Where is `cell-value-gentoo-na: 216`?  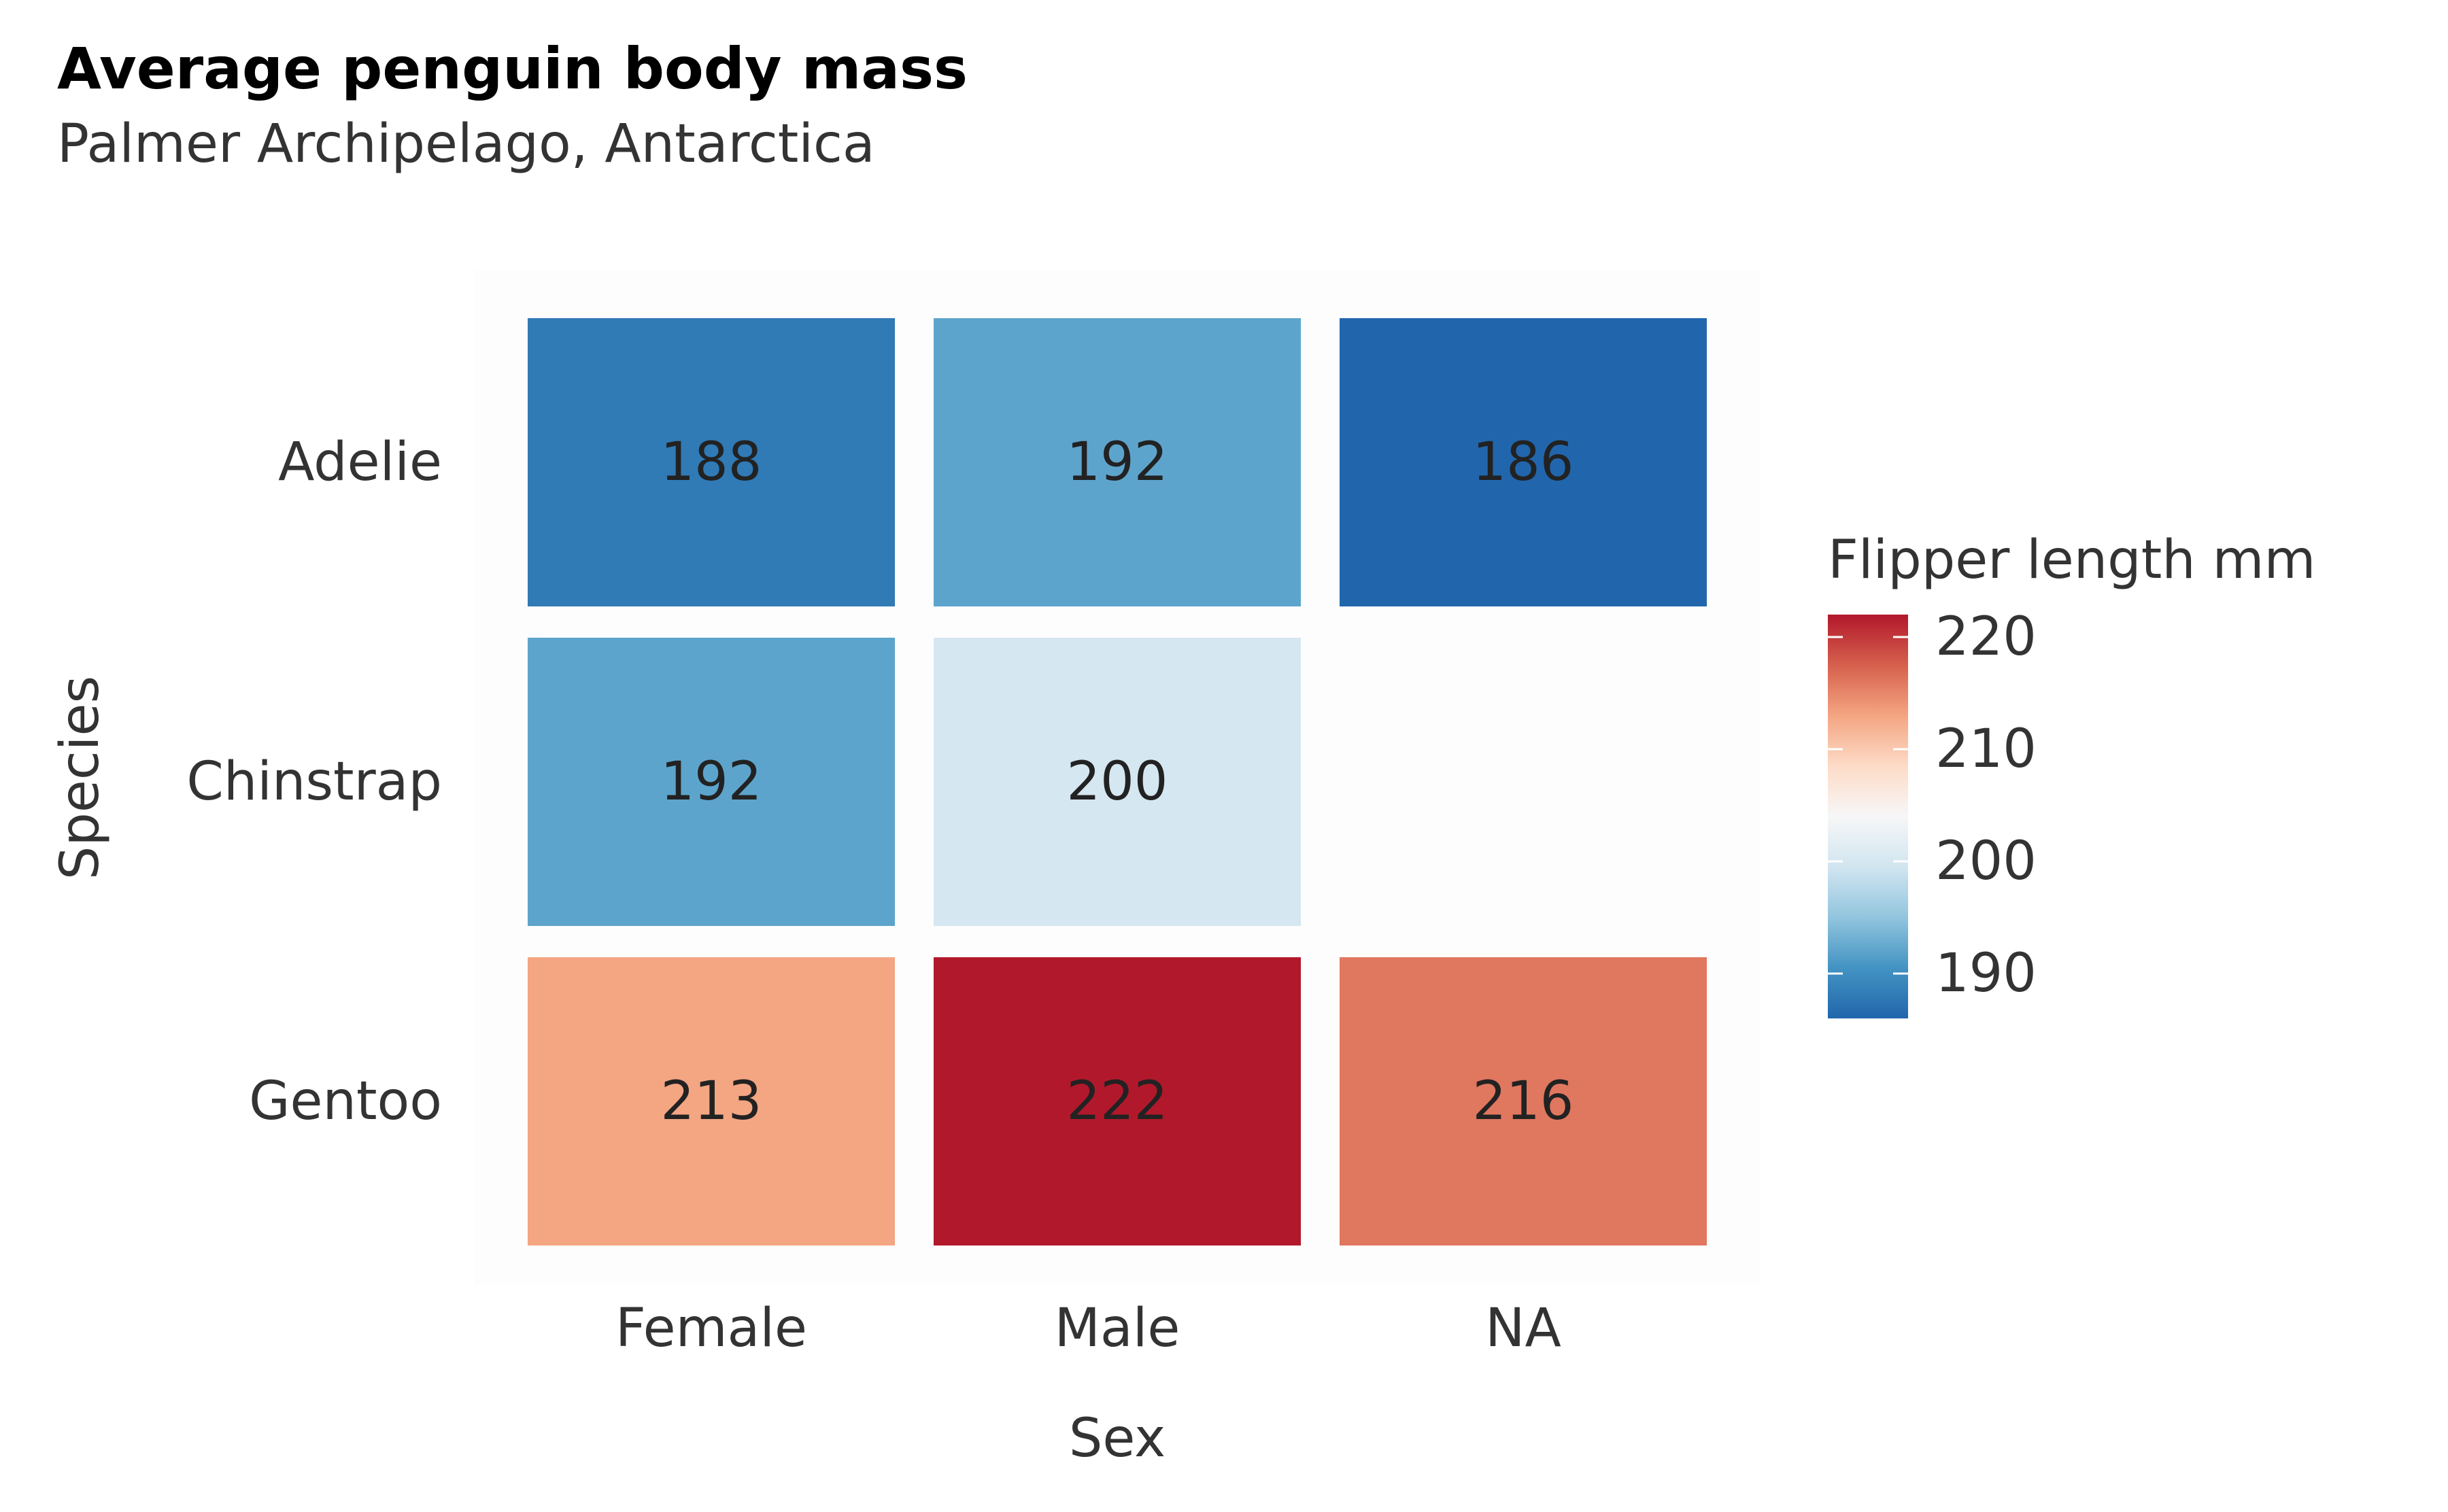 cell-value-gentoo-na: 216 is located at coordinates (1524, 1101).